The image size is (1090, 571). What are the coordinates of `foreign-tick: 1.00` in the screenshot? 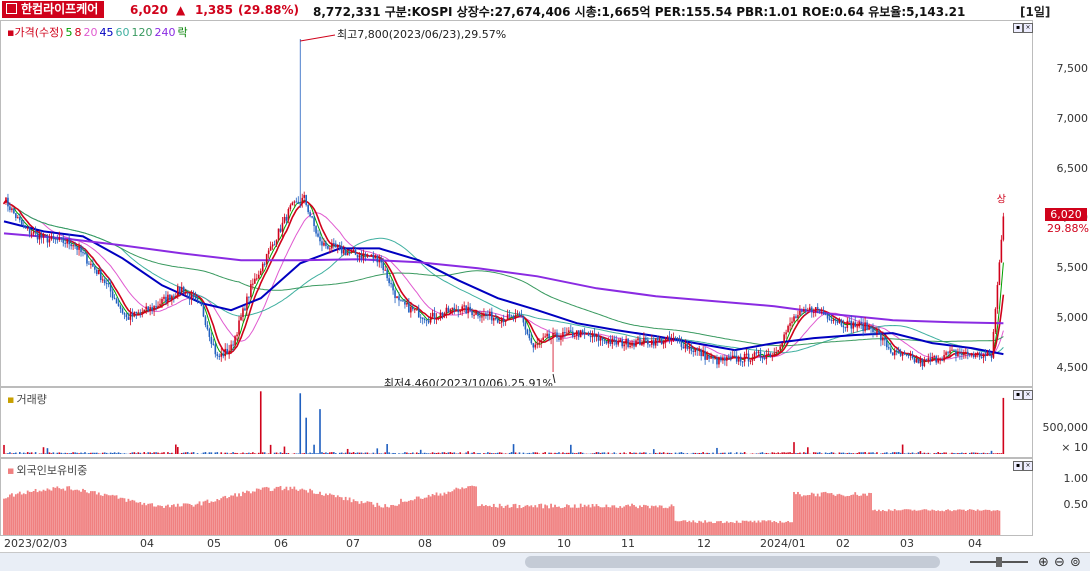 It's located at (1076, 478).